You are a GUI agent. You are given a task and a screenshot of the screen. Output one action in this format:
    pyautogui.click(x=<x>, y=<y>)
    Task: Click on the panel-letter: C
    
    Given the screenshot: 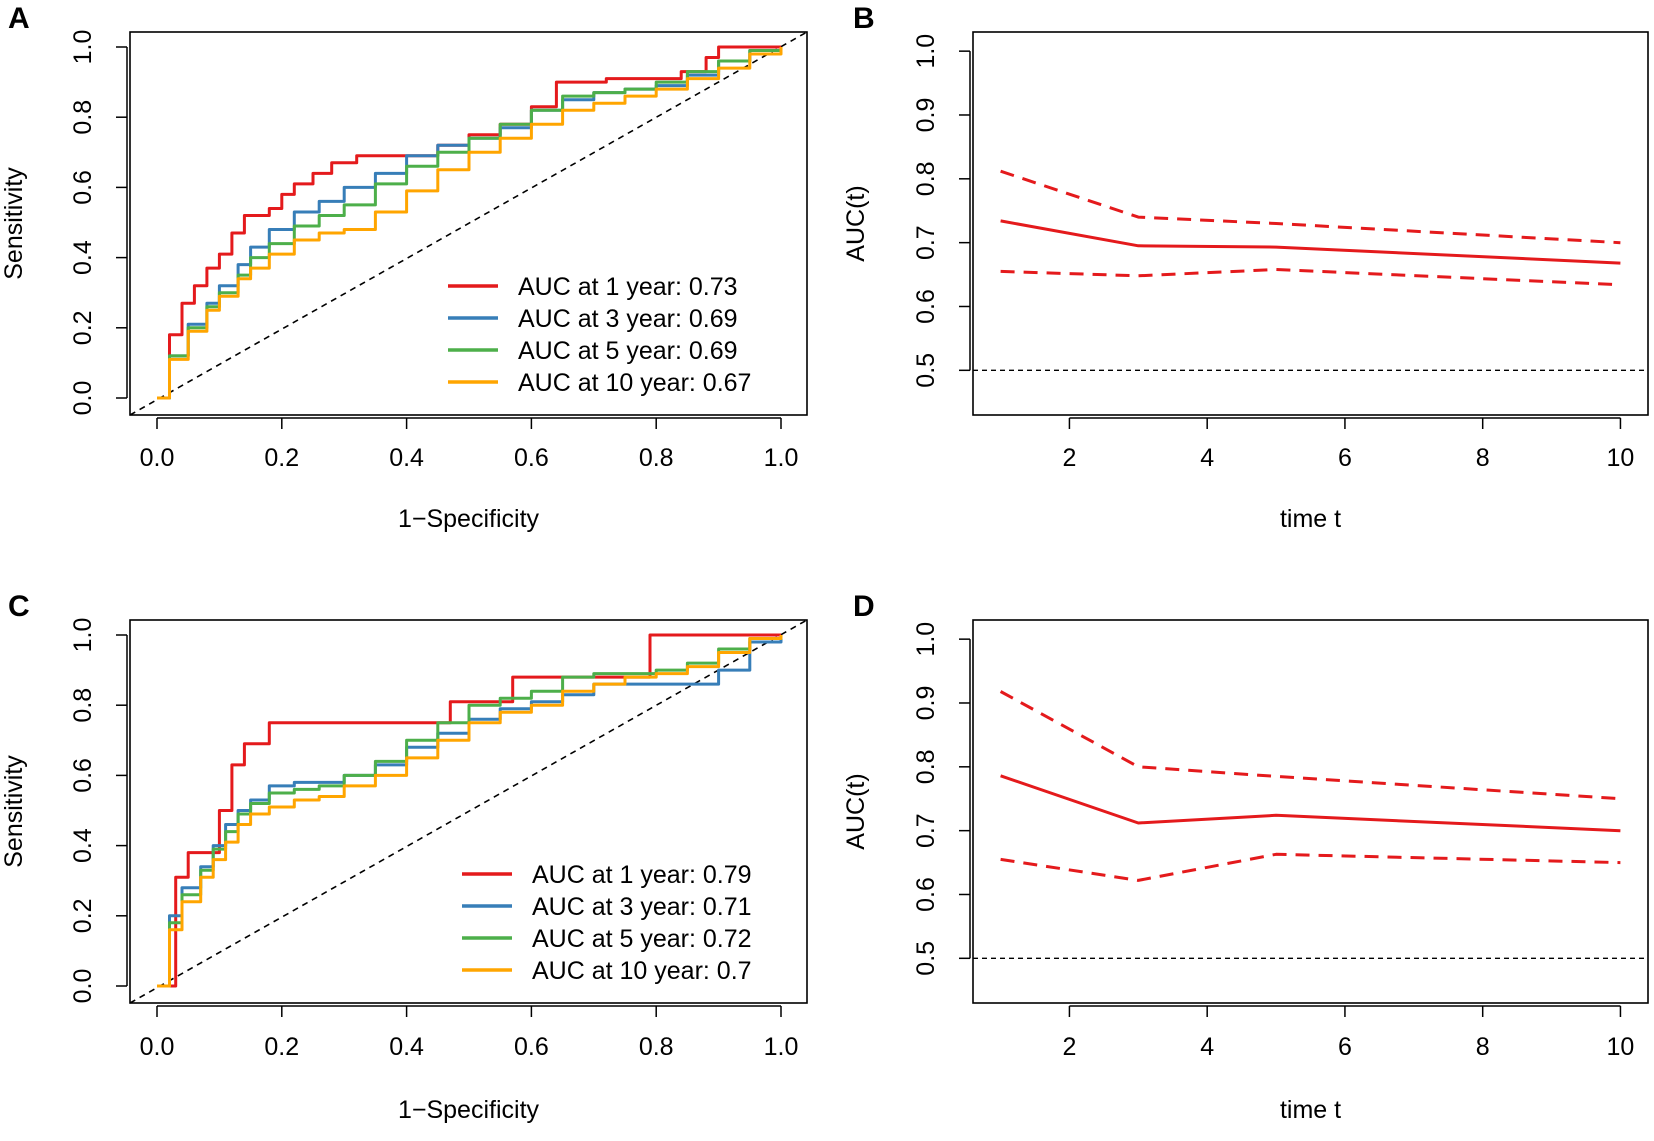 What is the action you would take?
    pyautogui.click(x=19, y=606)
    